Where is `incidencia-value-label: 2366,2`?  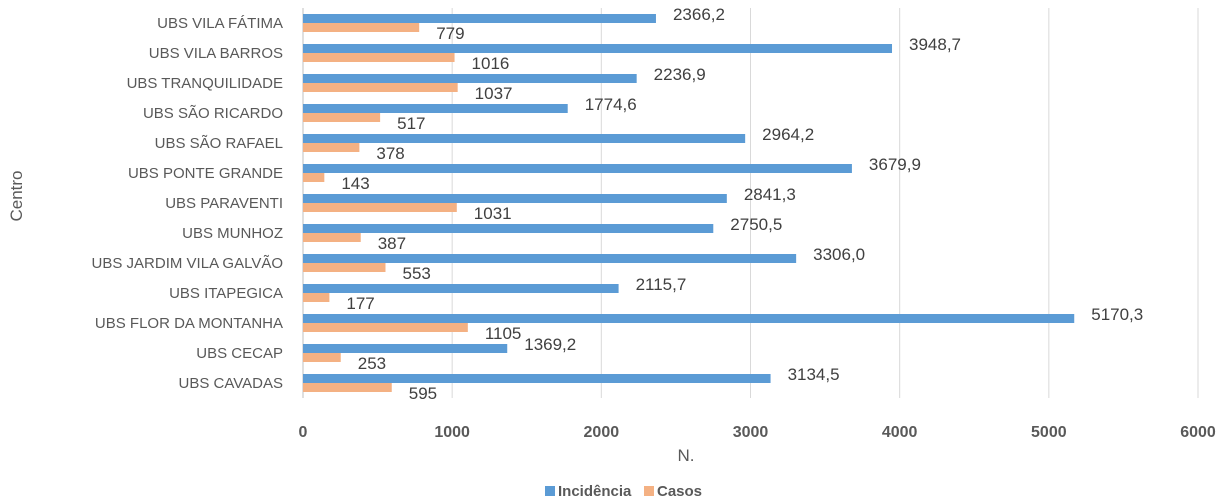
incidencia-value-label: 2366,2 is located at coordinates (699, 14).